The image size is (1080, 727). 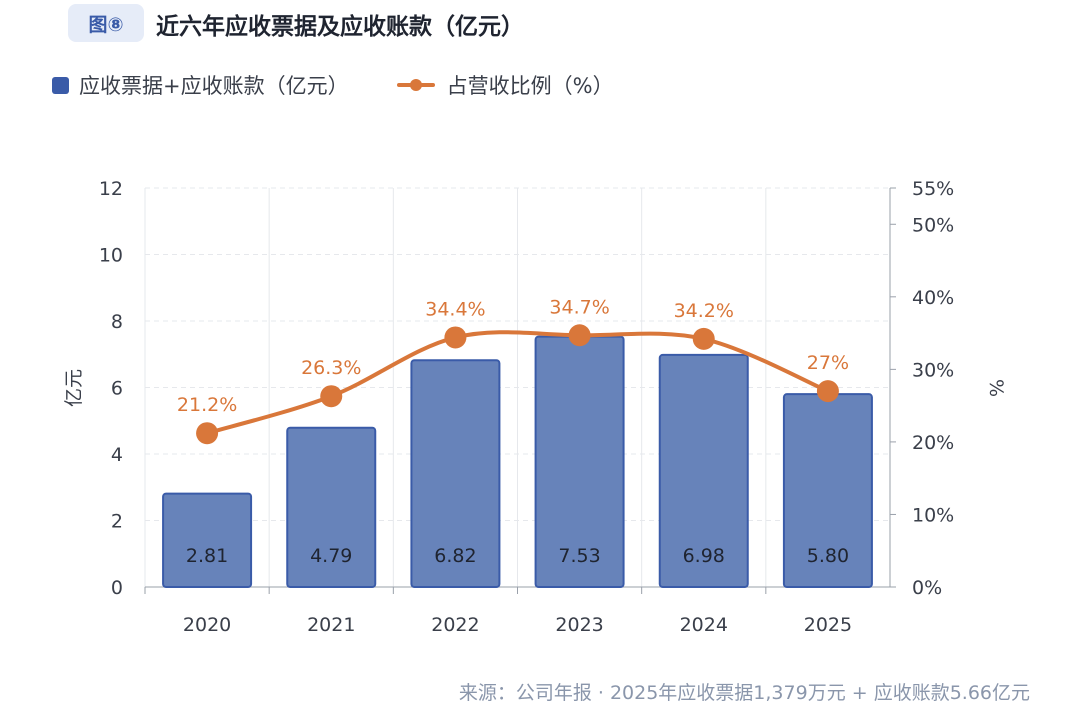 What do you see at coordinates (579, 625) in the screenshot?
I see `x-tick-label: 2023` at bounding box center [579, 625].